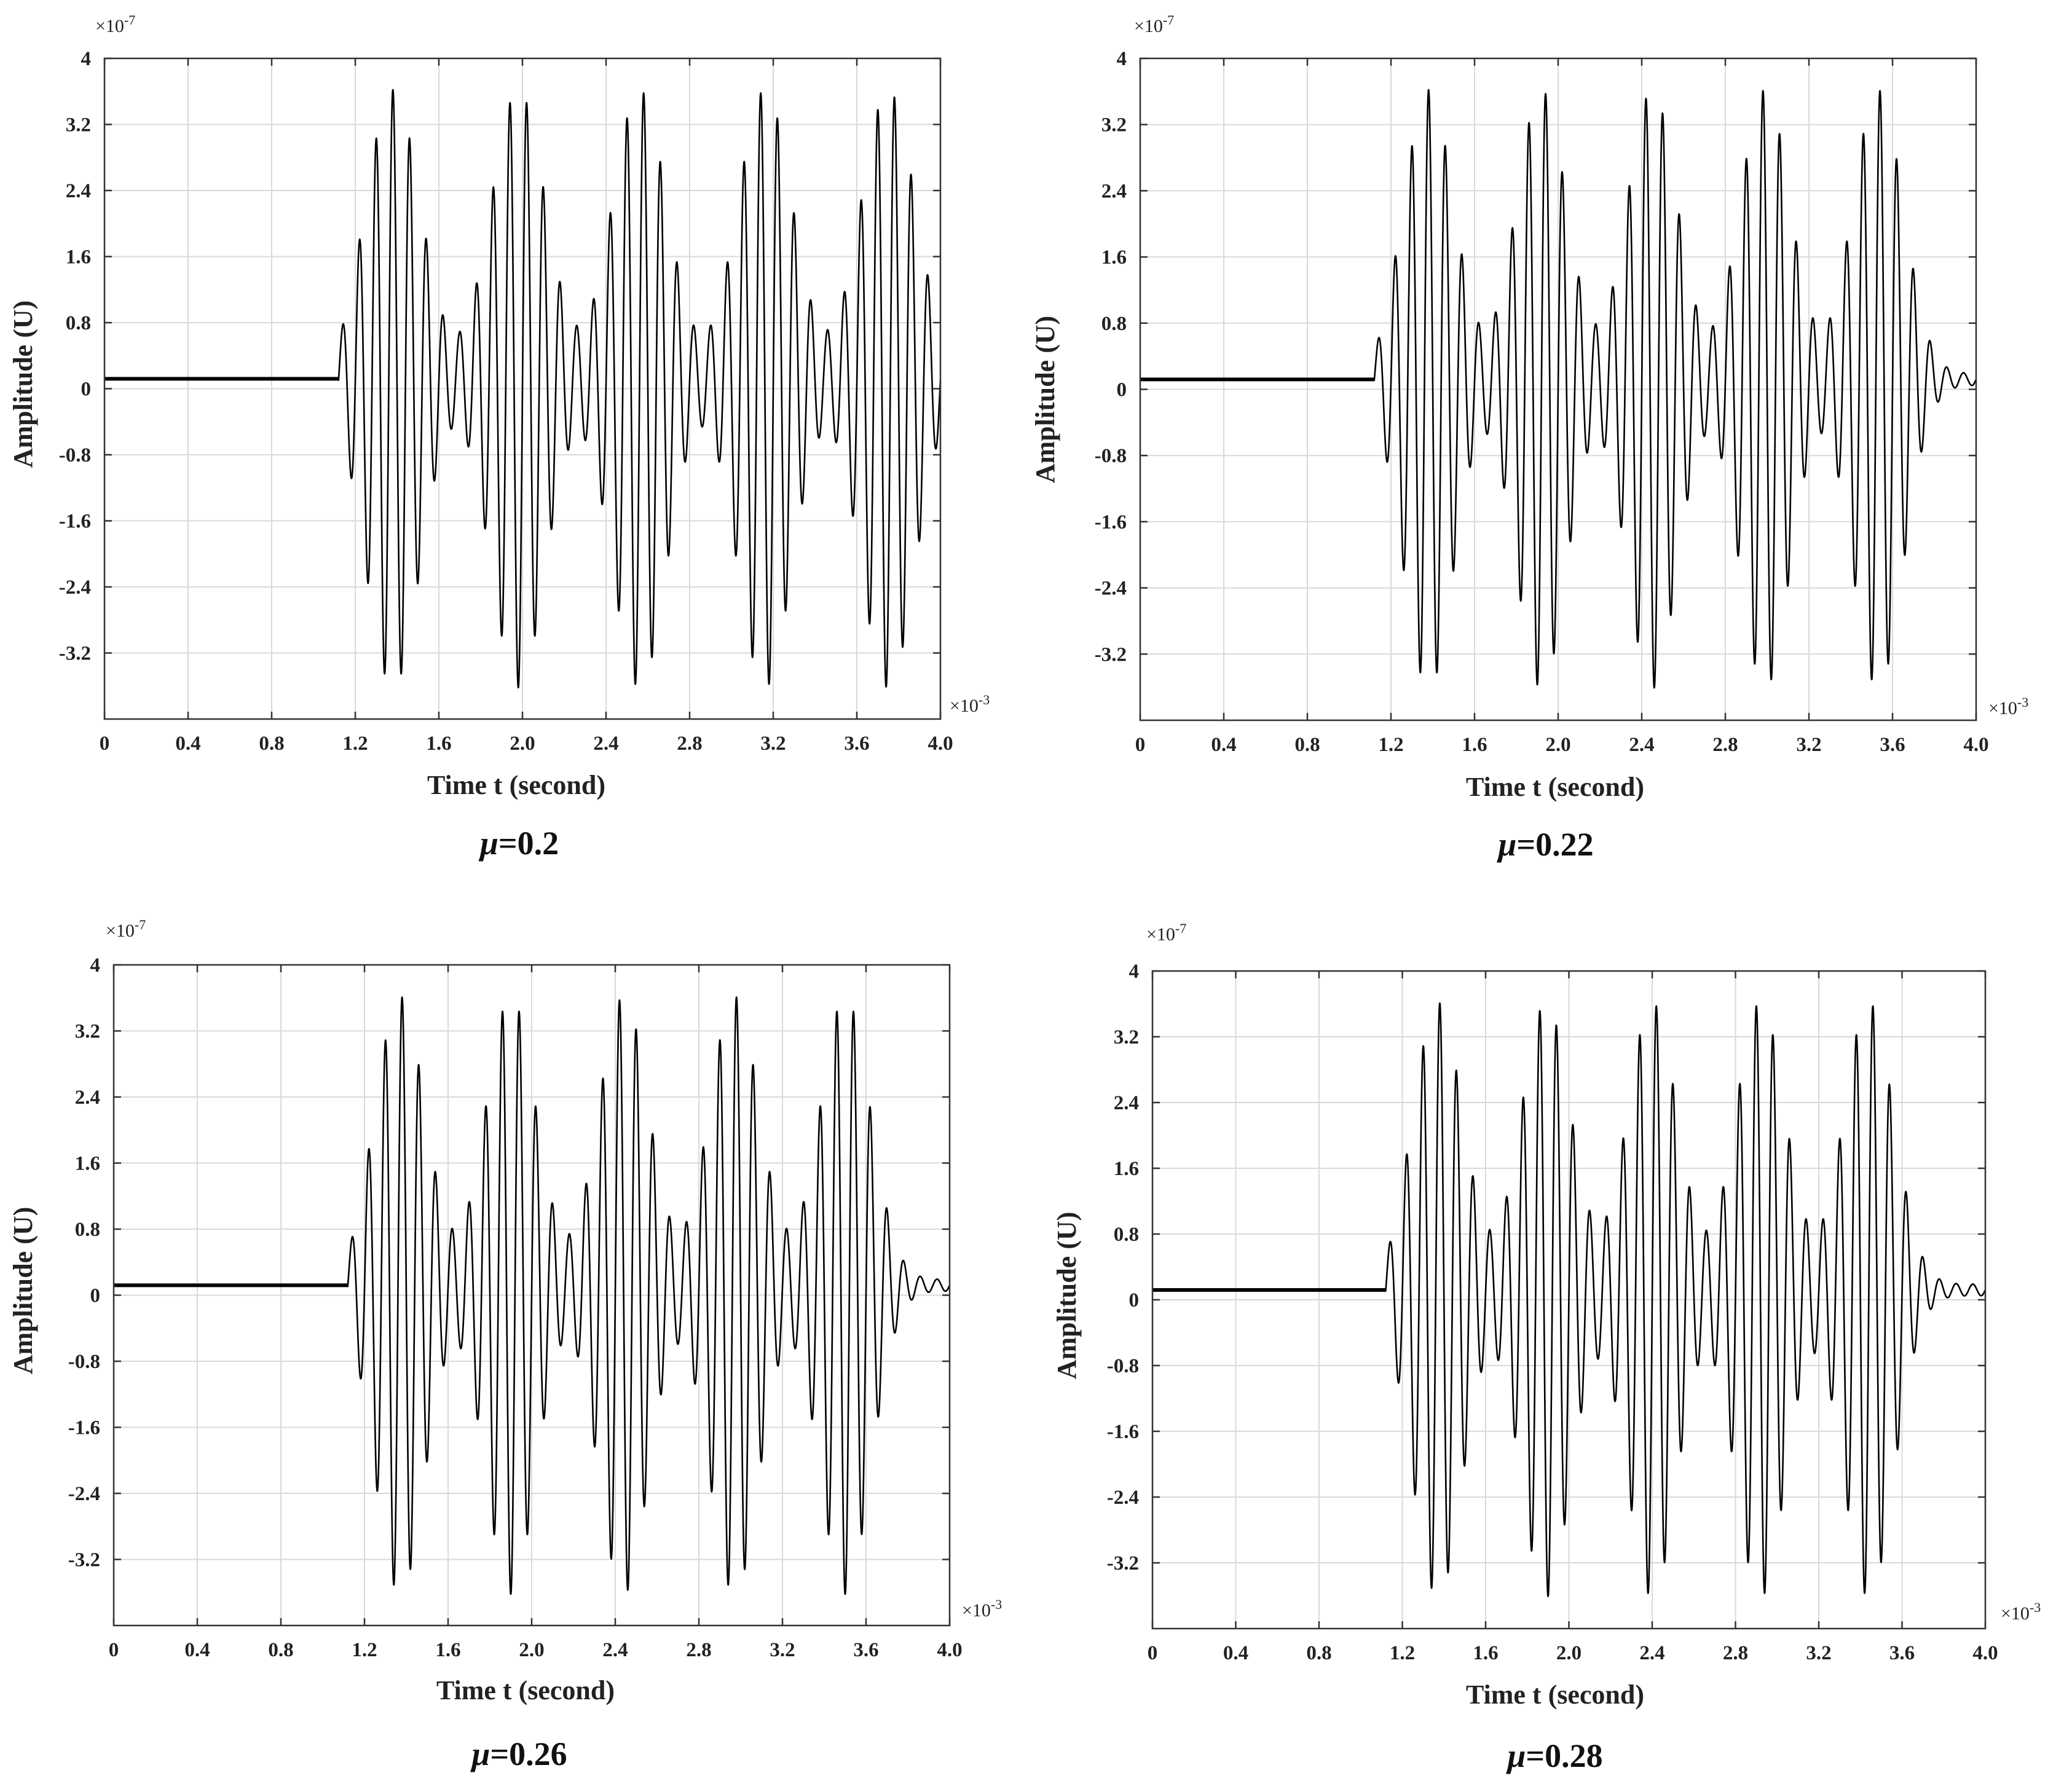  What do you see at coordinates (23, 1291) in the screenshot?
I see `ylabel-3: Amplitude (U)` at bounding box center [23, 1291].